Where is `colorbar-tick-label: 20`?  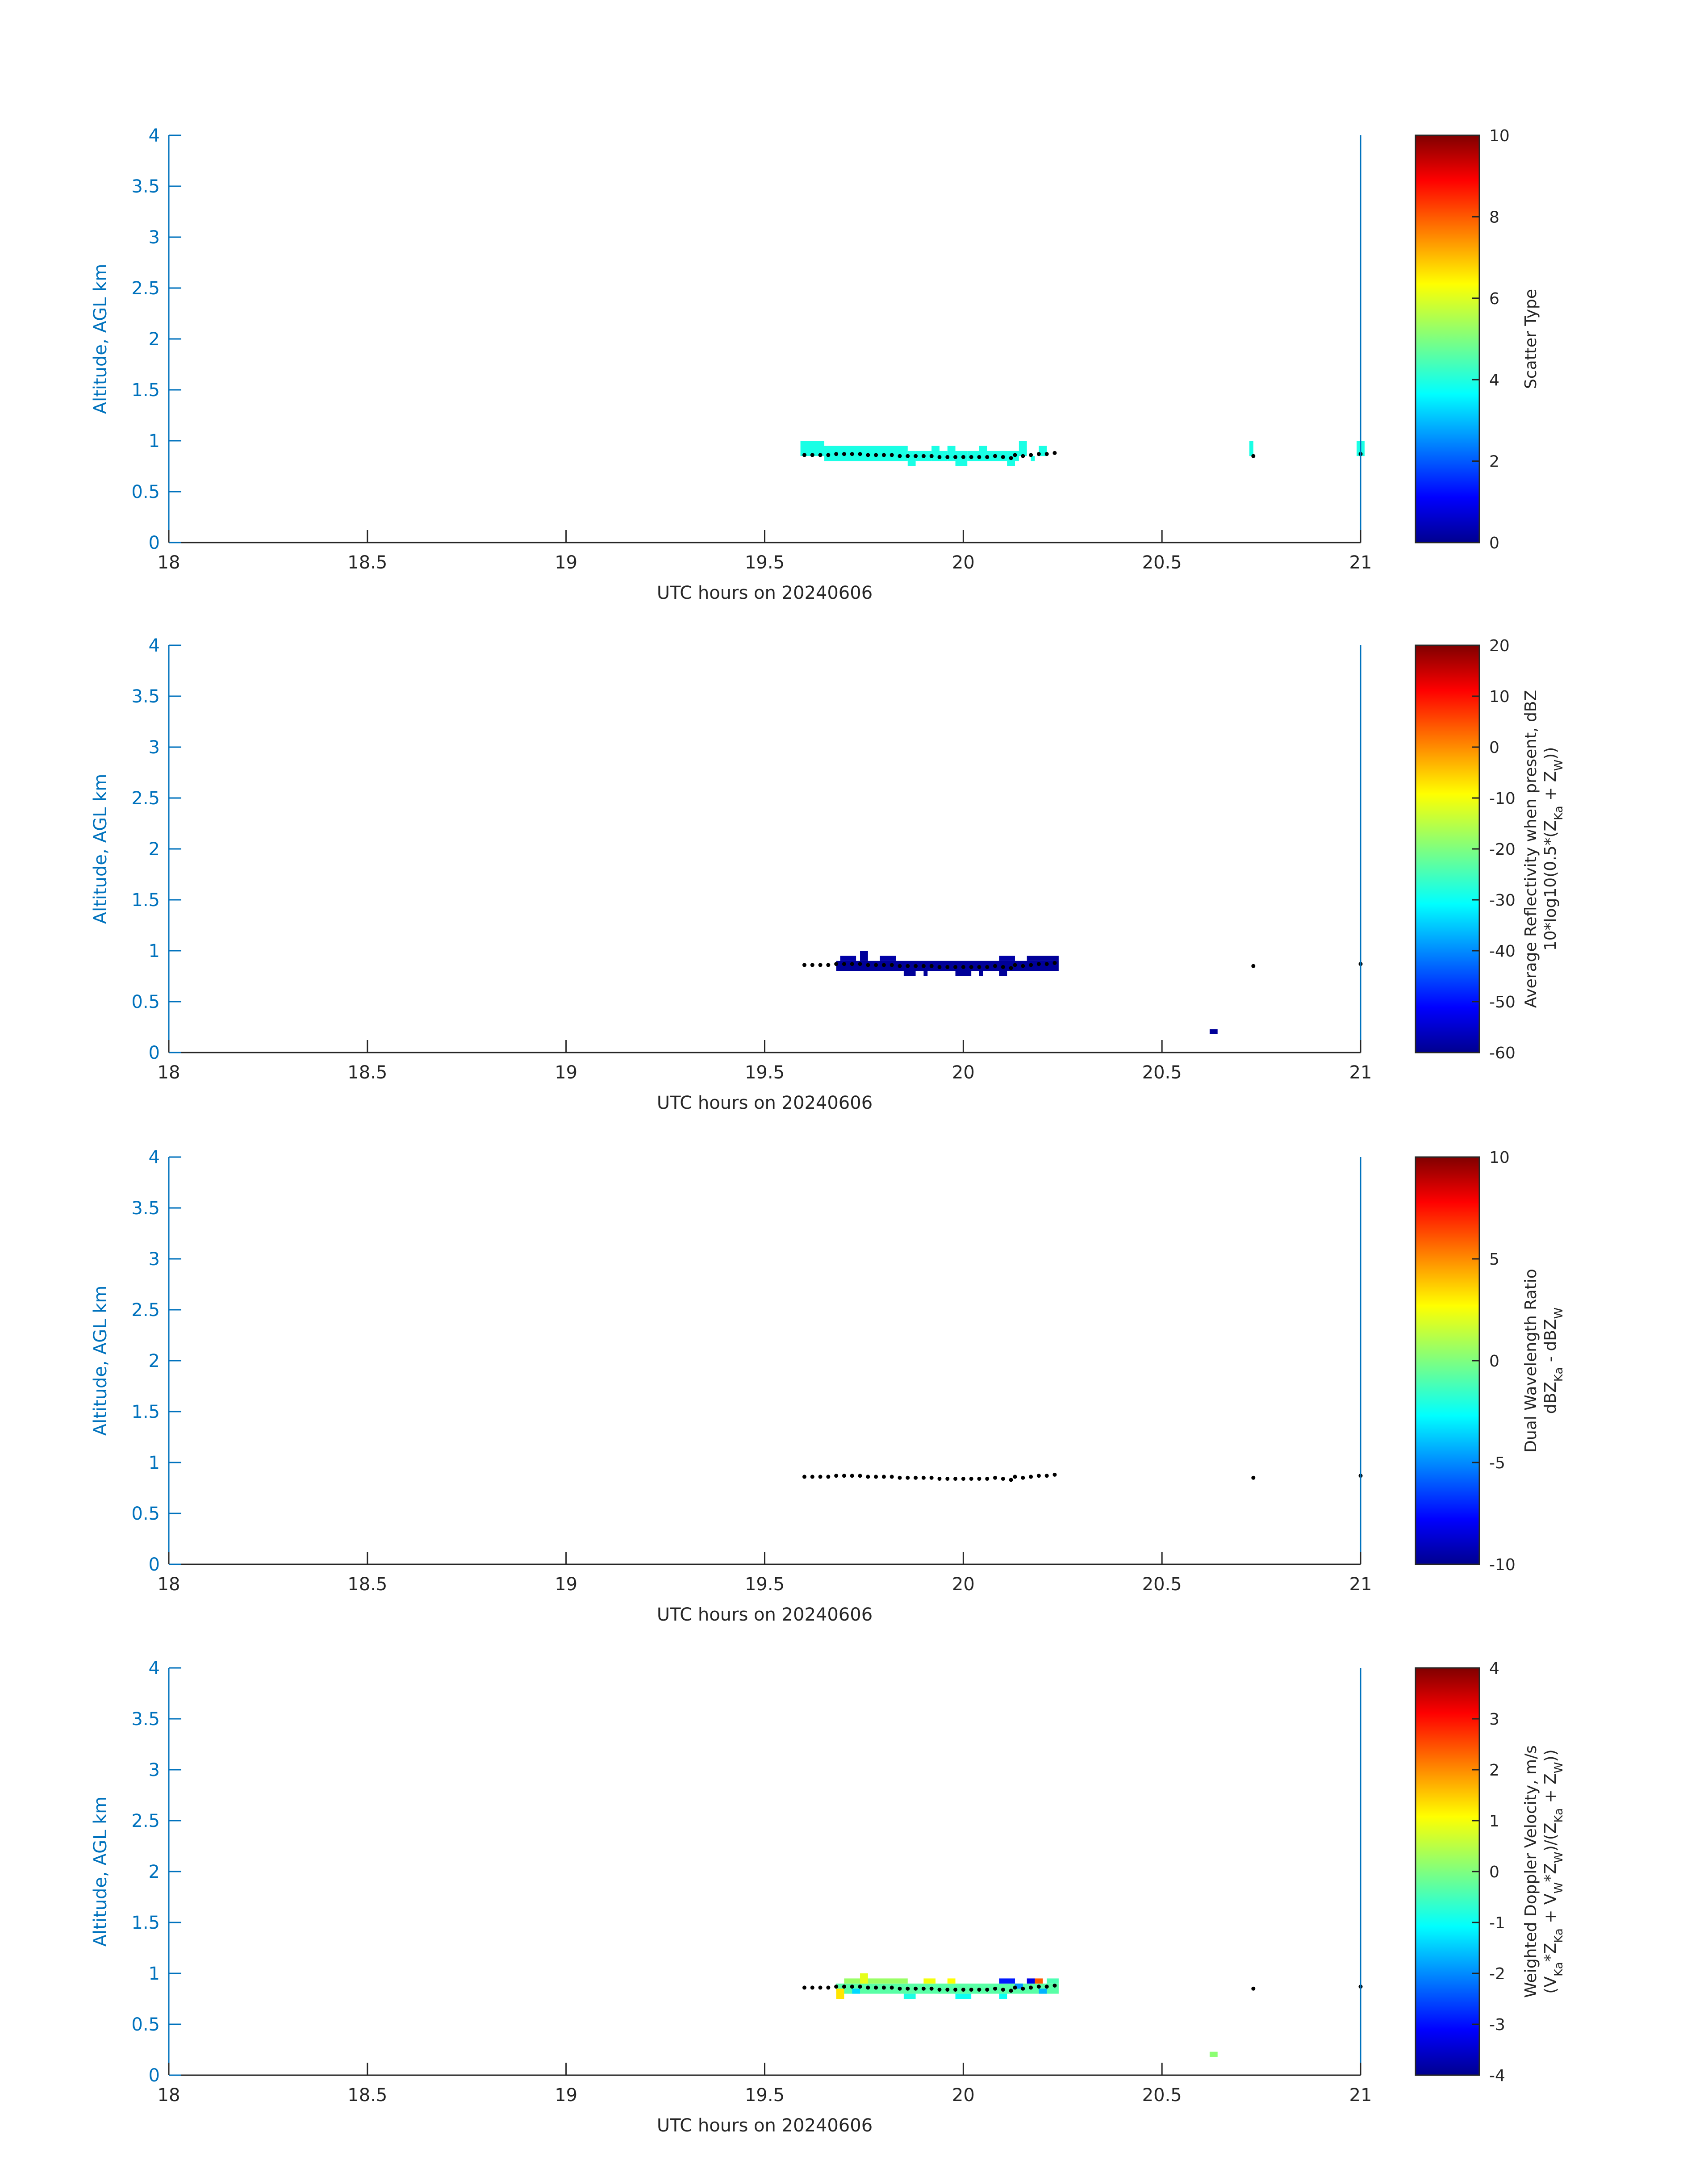 colorbar-tick-label: 20 is located at coordinates (1499, 646).